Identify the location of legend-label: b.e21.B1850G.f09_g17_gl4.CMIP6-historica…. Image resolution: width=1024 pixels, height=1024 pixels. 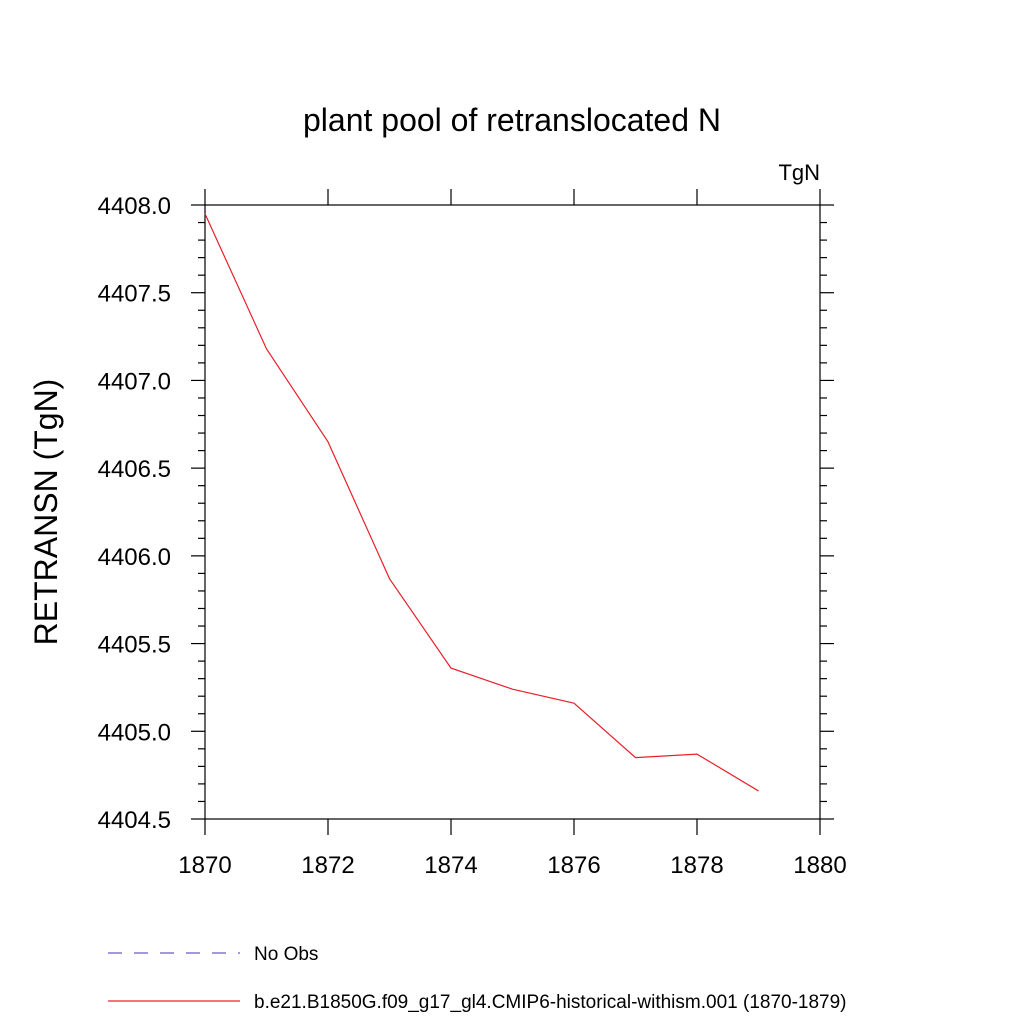
(550, 1002).